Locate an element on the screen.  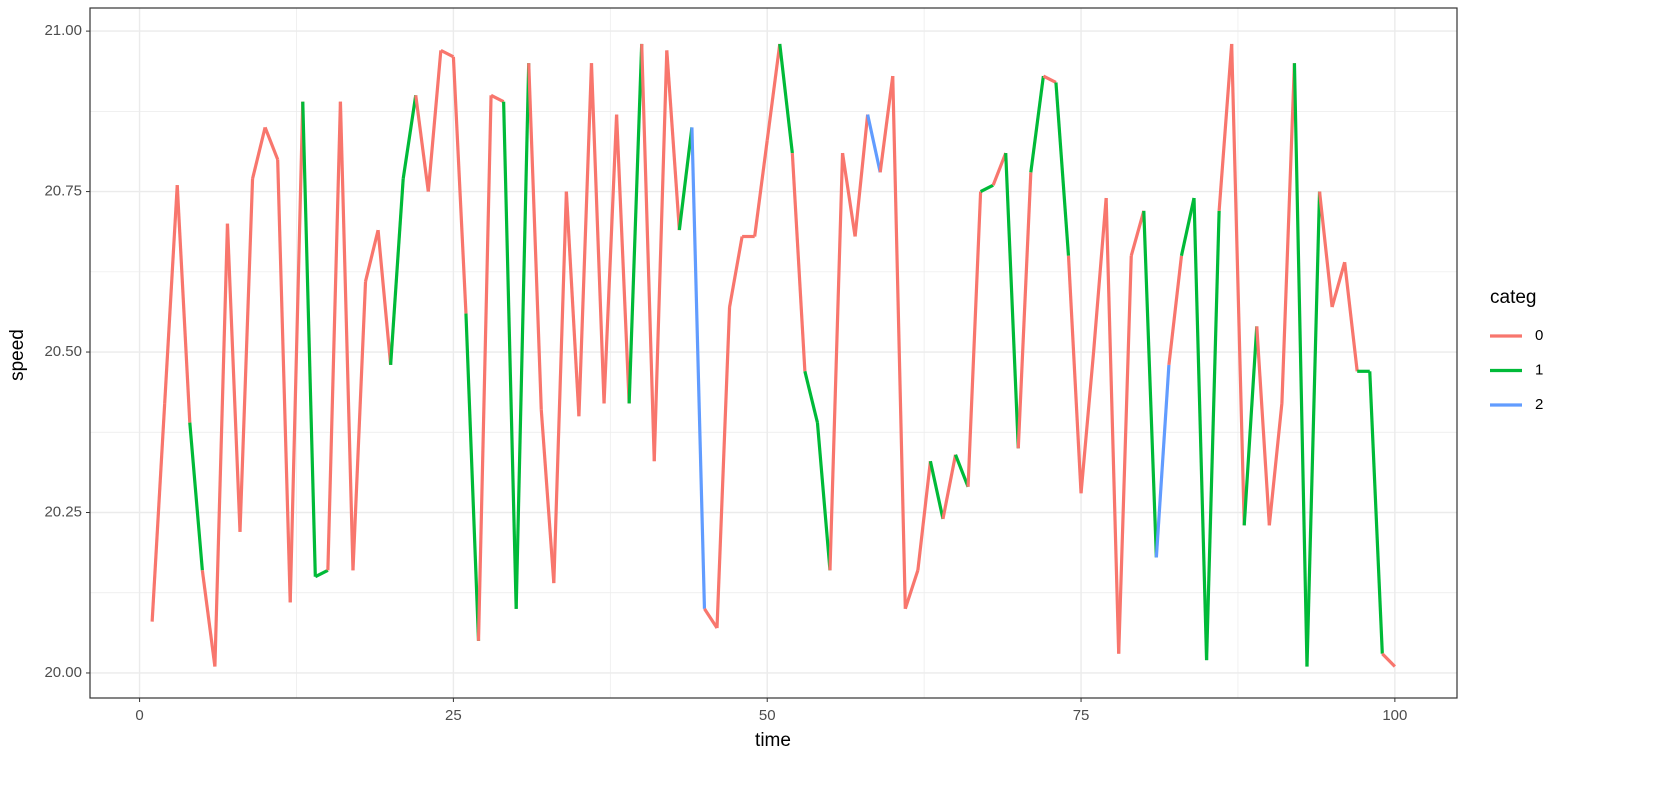
y-tick-label: 20.00 is located at coordinates (63, 672).